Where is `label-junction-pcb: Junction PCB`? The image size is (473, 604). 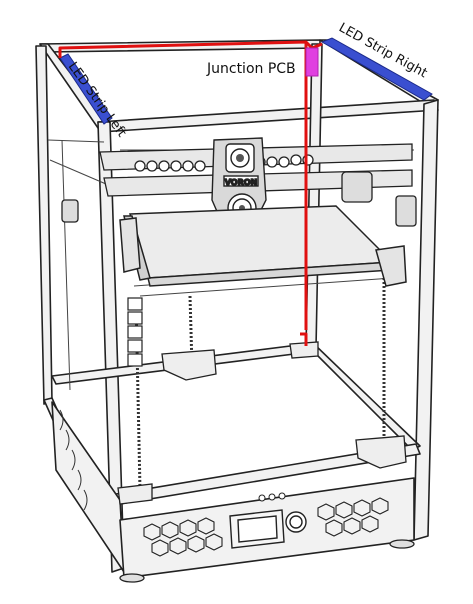 label-junction-pcb: Junction PCB is located at coordinates (251, 69).